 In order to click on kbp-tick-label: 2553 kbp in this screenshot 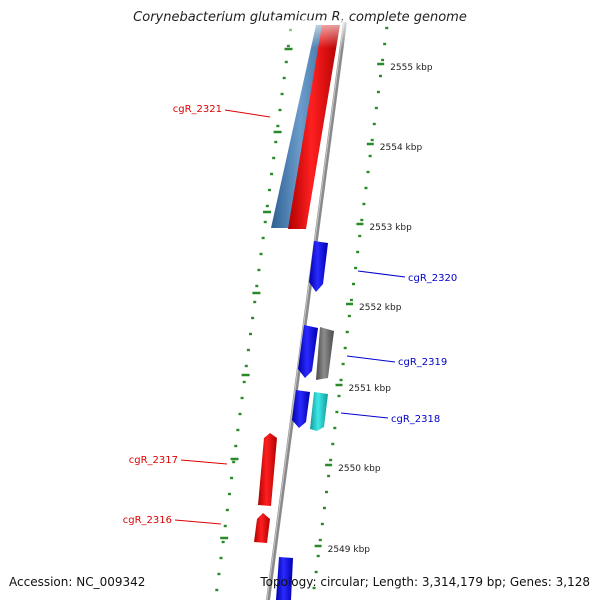, I will do `click(390, 228)`.